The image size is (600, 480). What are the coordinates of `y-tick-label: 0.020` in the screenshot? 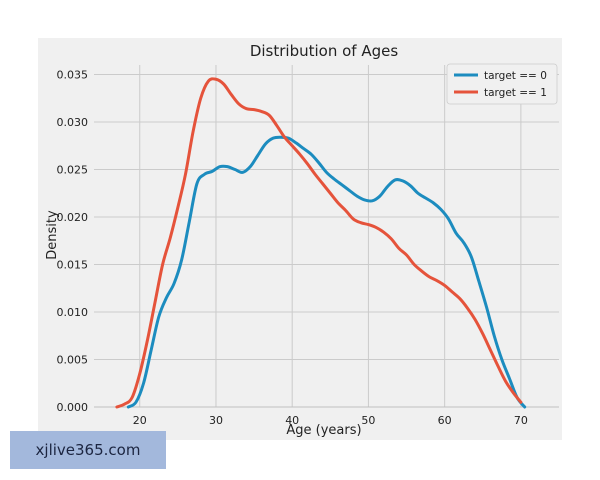 It's located at (73, 217).